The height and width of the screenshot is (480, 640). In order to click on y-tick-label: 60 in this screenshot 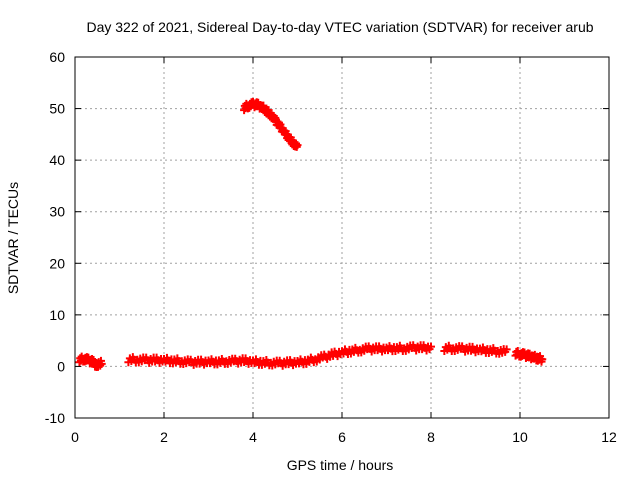, I will do `click(57, 57)`.